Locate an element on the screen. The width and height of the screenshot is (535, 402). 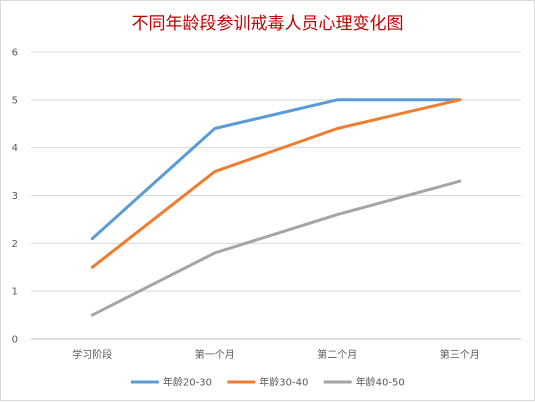
y-tick-label: 0 is located at coordinates (15, 340).